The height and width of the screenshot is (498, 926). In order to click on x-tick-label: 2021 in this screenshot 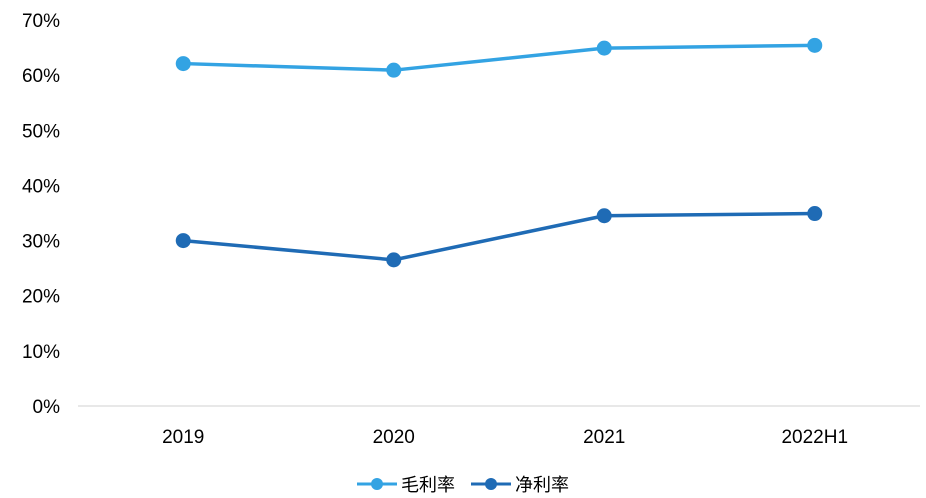, I will do `click(604, 437)`.